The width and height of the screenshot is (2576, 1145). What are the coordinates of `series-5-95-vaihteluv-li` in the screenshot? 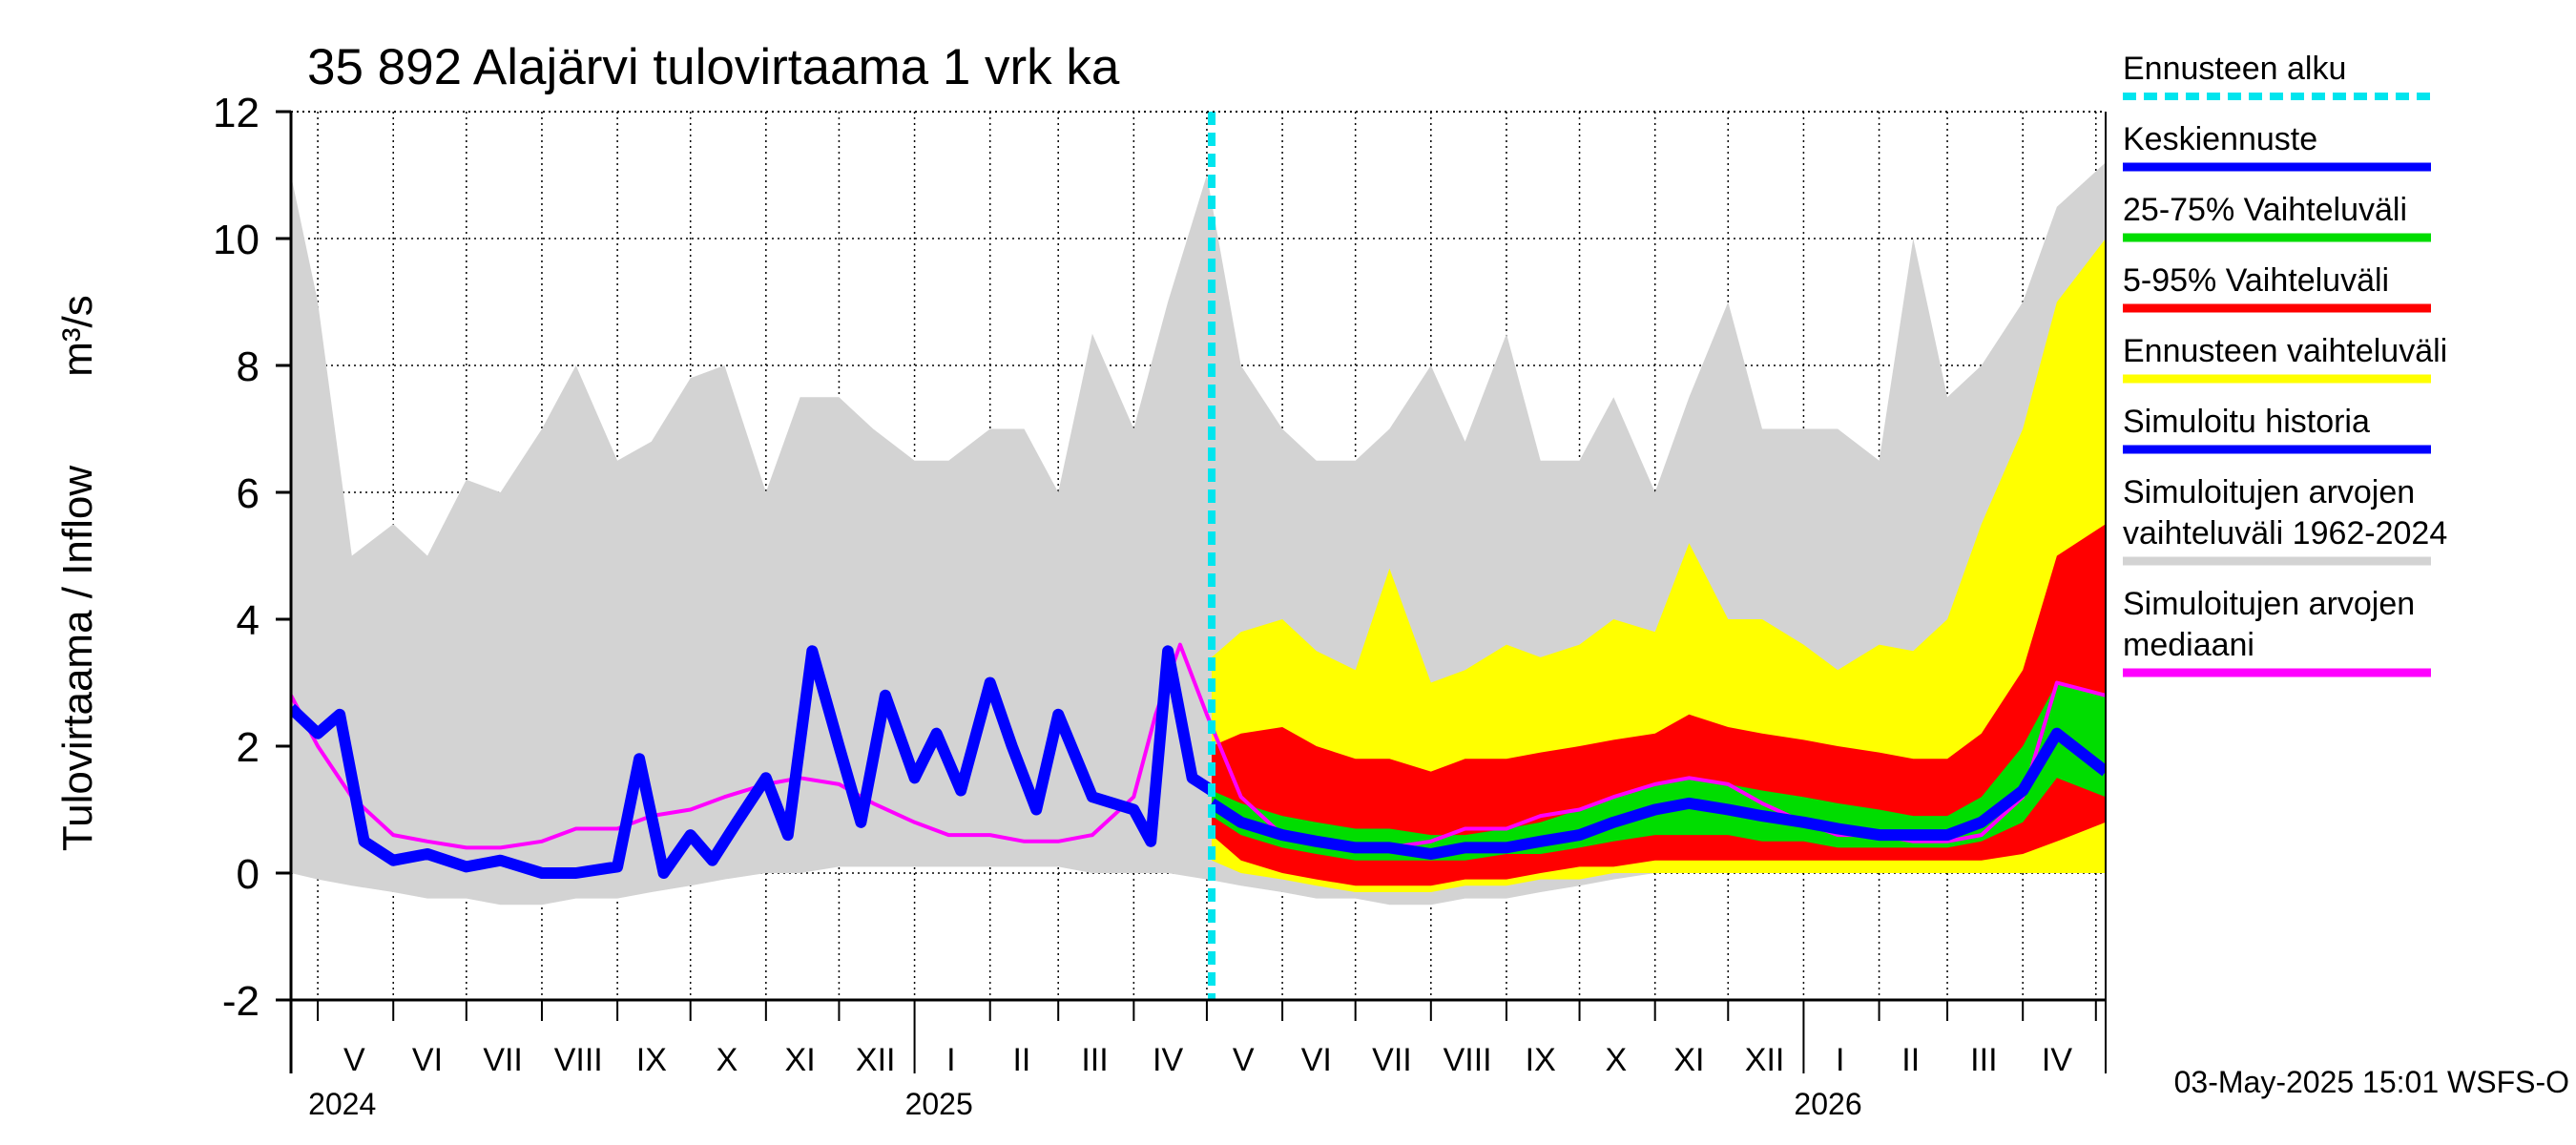 It's located at (1659, 705).